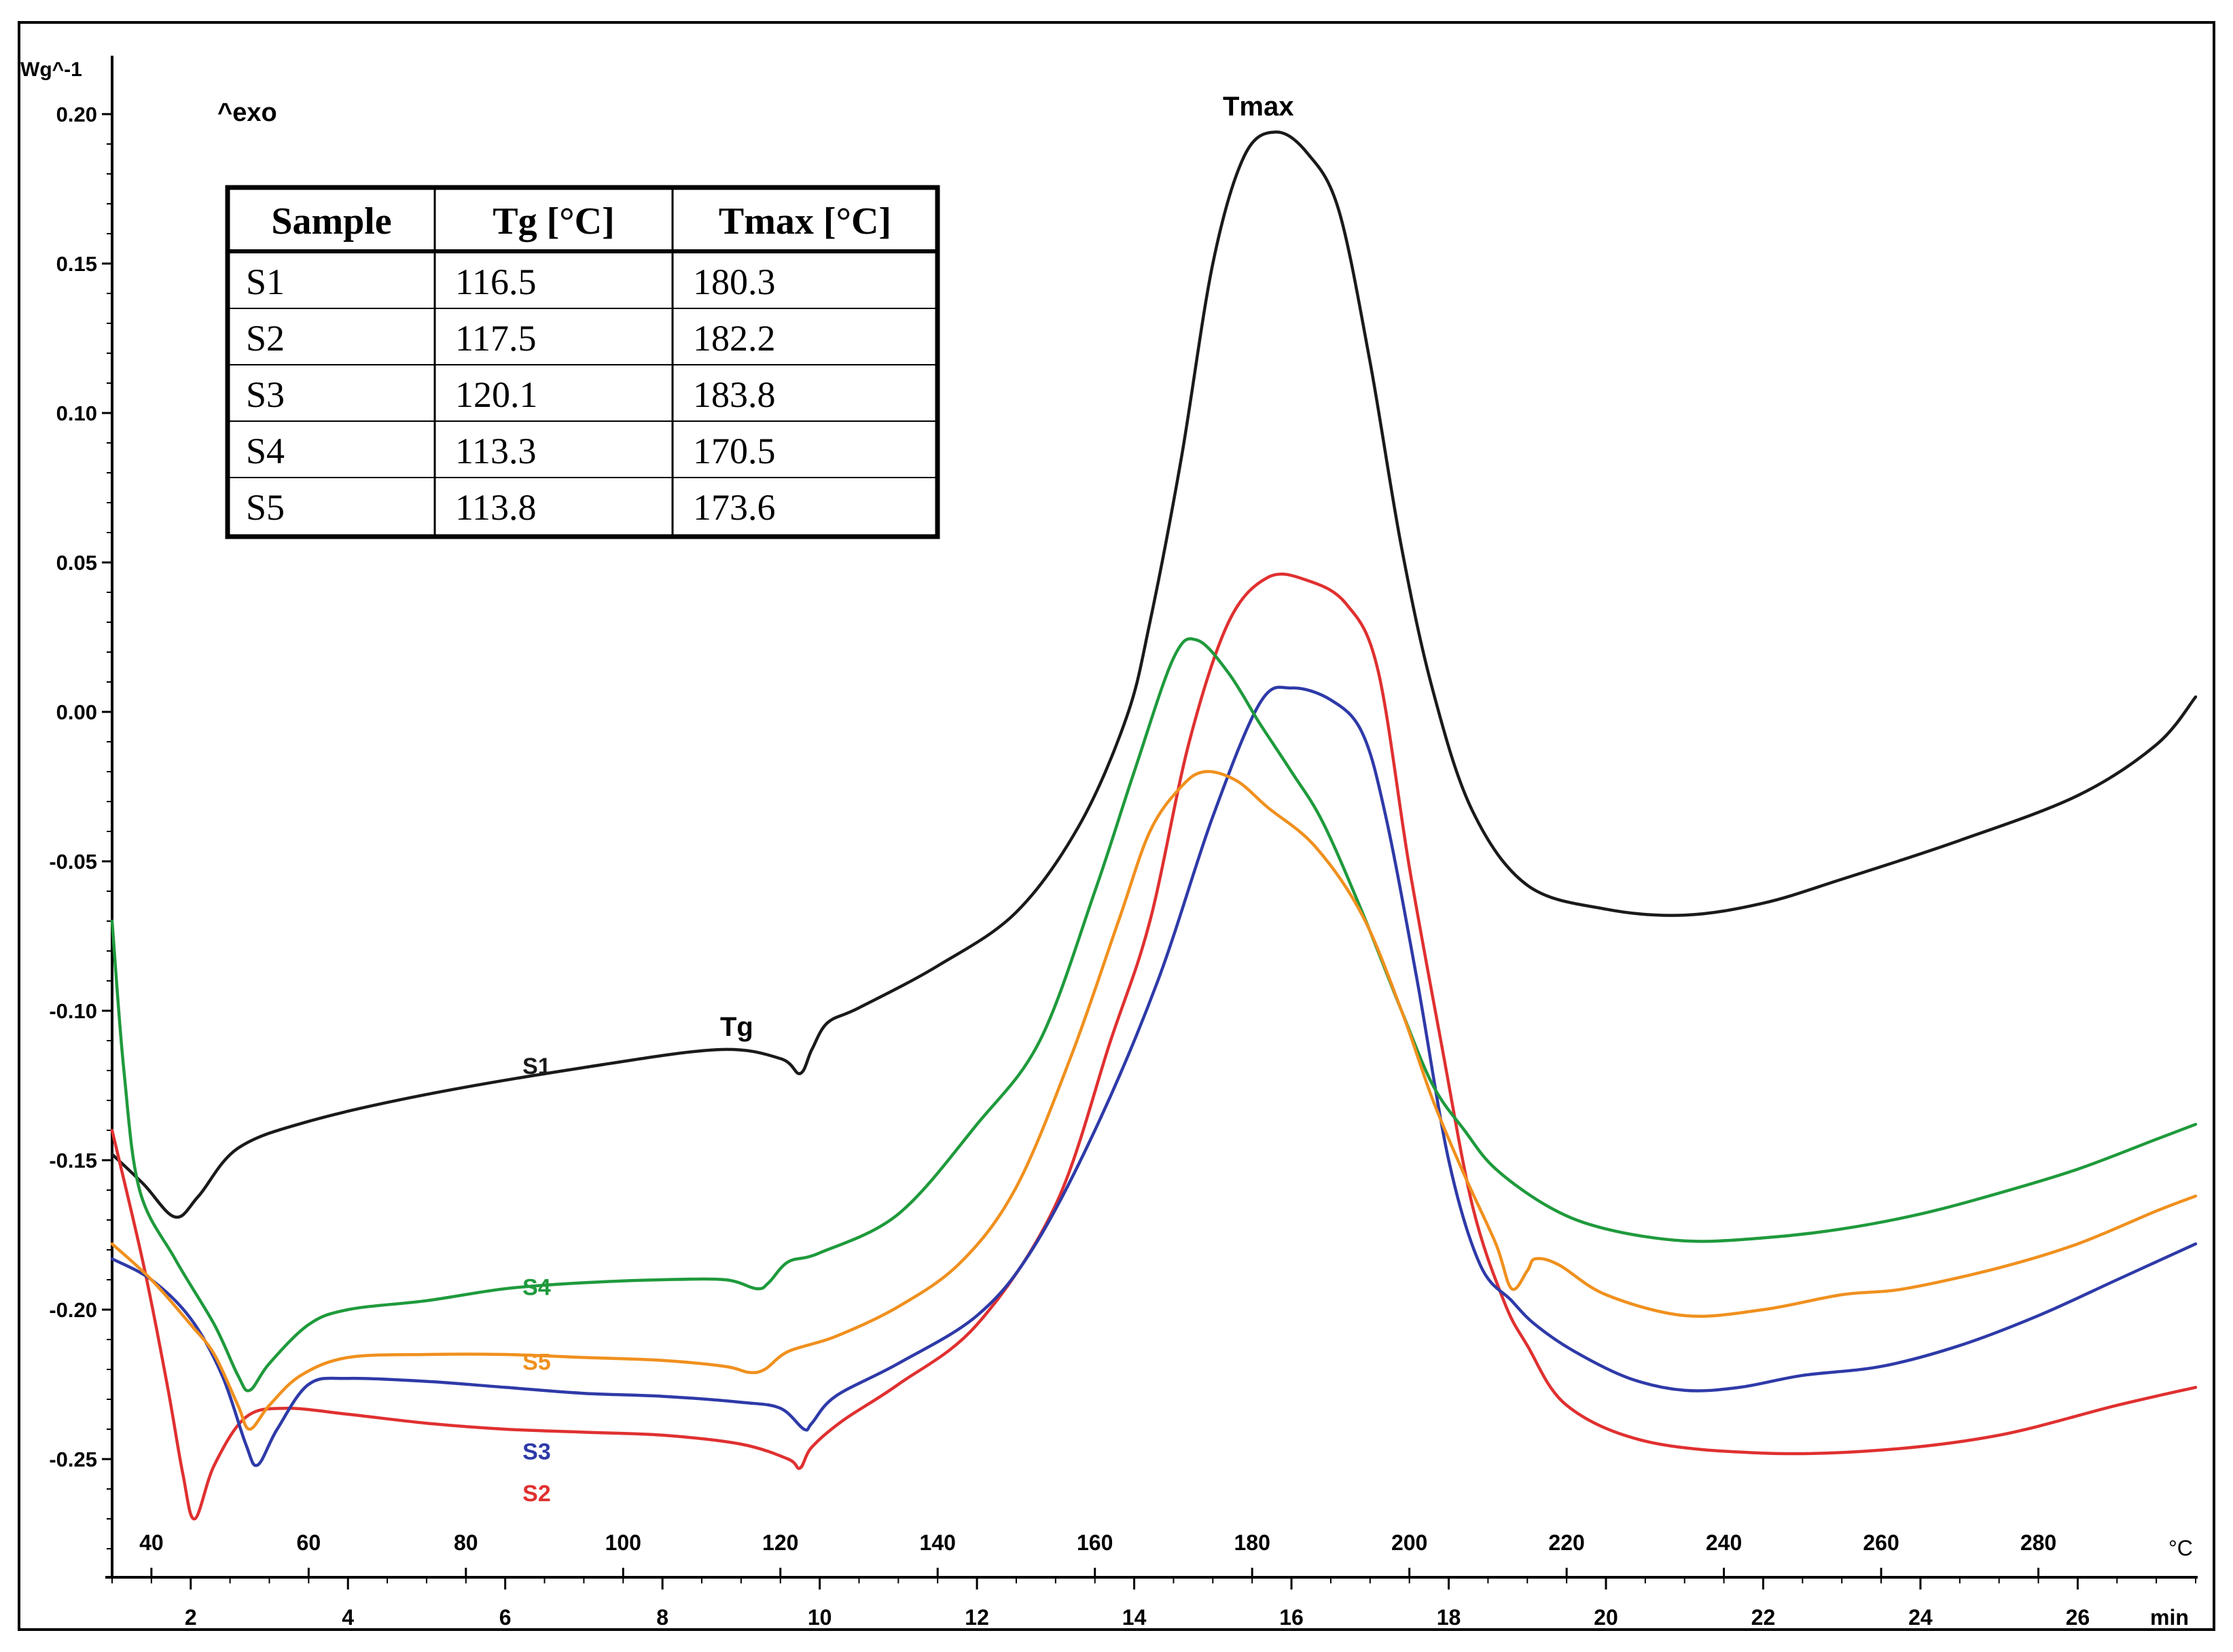 The image size is (2233, 1652). Describe the element at coordinates (780, 1542) in the screenshot. I see `temperature-tick-label: 120` at that location.